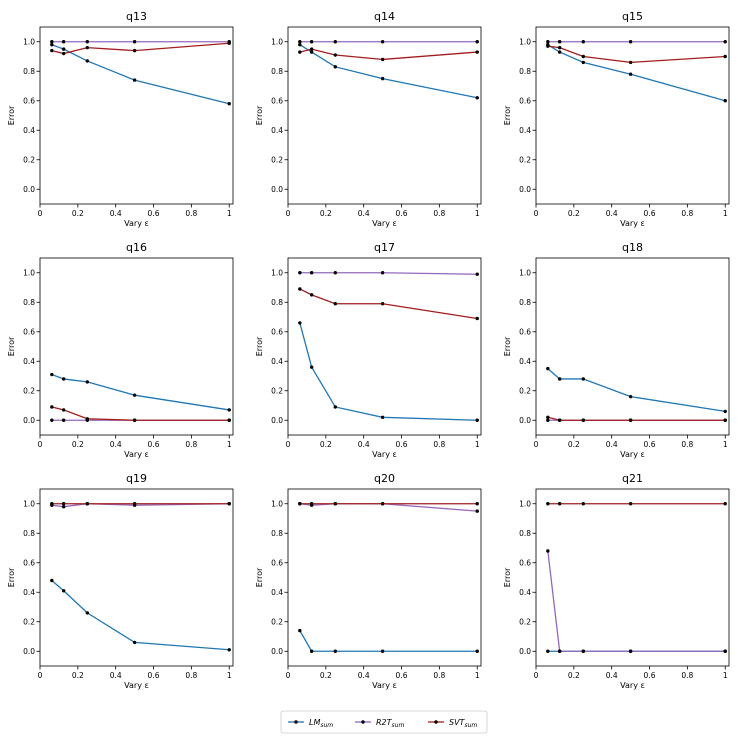 The image size is (739, 739). What do you see at coordinates (321, 723) in the screenshot?
I see `legend-label: LMsum` at bounding box center [321, 723].